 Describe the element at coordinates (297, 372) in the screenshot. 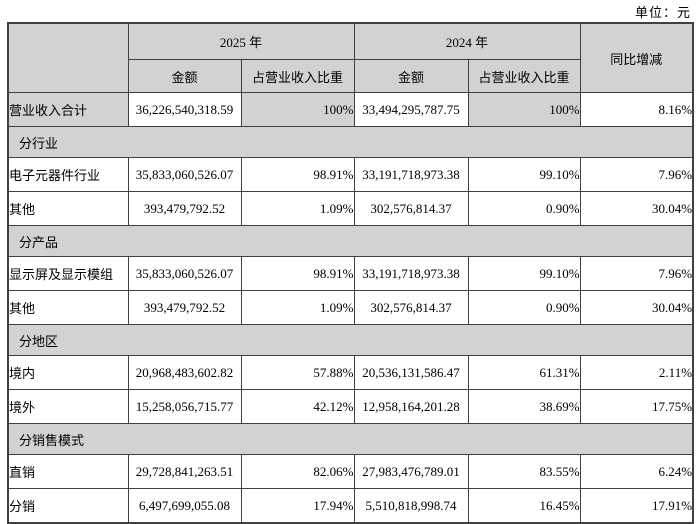

I see `ratio-2025-cell: 57.88%` at that location.